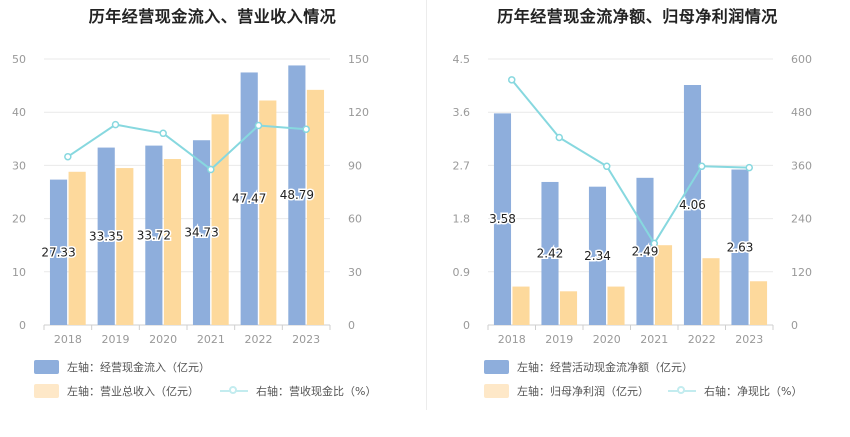  I want to click on legend-right-net-cash: 左轴：经营活动现金流净额（亿元）, so click(588, 367).